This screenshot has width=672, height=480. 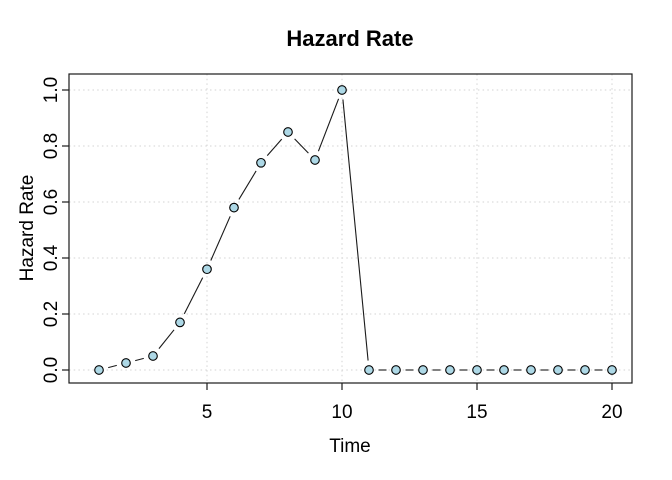 What do you see at coordinates (51, 257) in the screenshot?
I see `y-tick-label: 0.4` at bounding box center [51, 257].